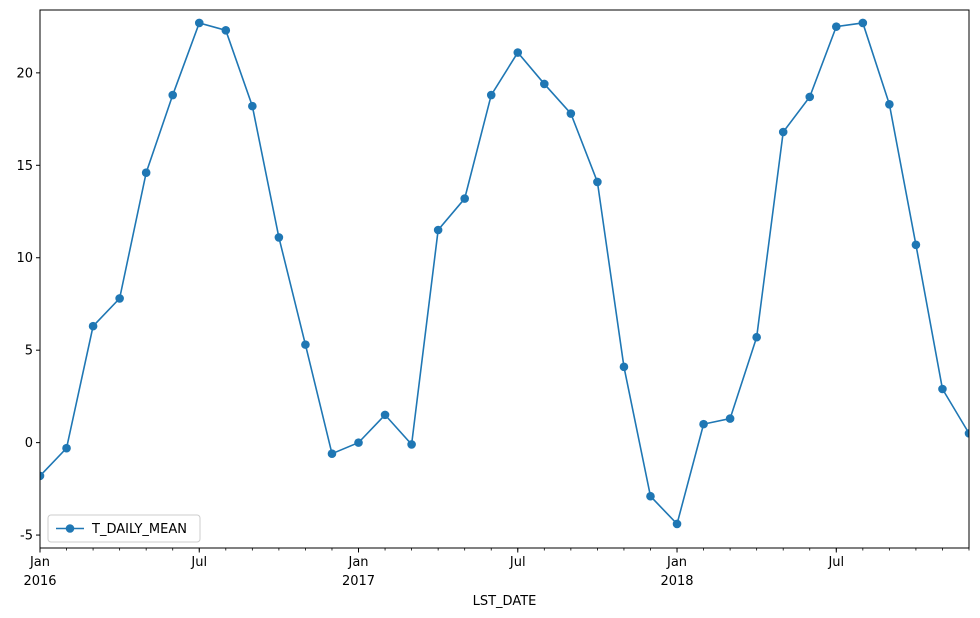 This screenshot has width=980, height=618. Describe the element at coordinates (28, 305) in the screenshot. I see `y-axis: -5 0 5 10 15 20` at that location.